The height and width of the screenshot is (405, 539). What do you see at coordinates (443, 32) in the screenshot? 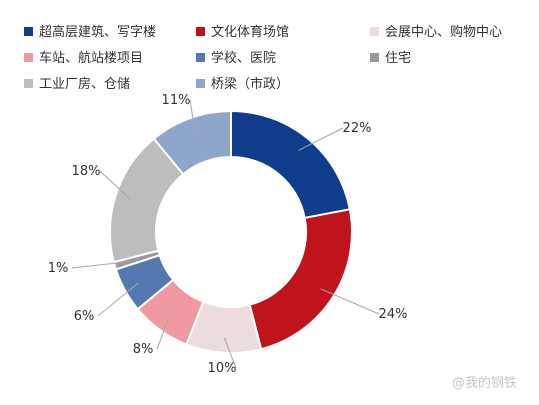
I see `legend-label: 会展中心、购物中心` at bounding box center [443, 32].